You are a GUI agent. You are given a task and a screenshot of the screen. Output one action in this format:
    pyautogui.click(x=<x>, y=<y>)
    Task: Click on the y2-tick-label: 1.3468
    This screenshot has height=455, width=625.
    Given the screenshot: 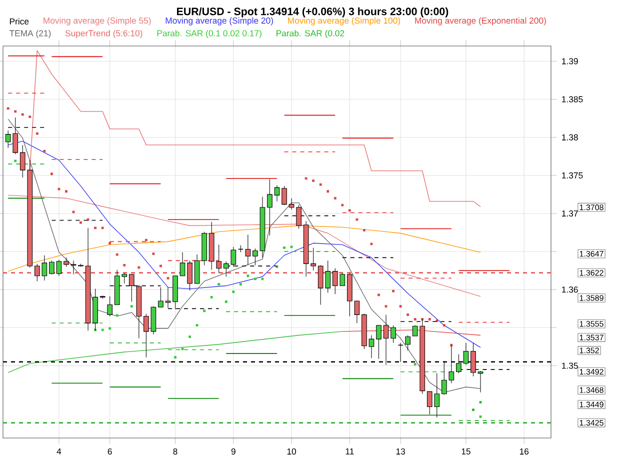 What is the action you would take?
    pyautogui.click(x=592, y=390)
    